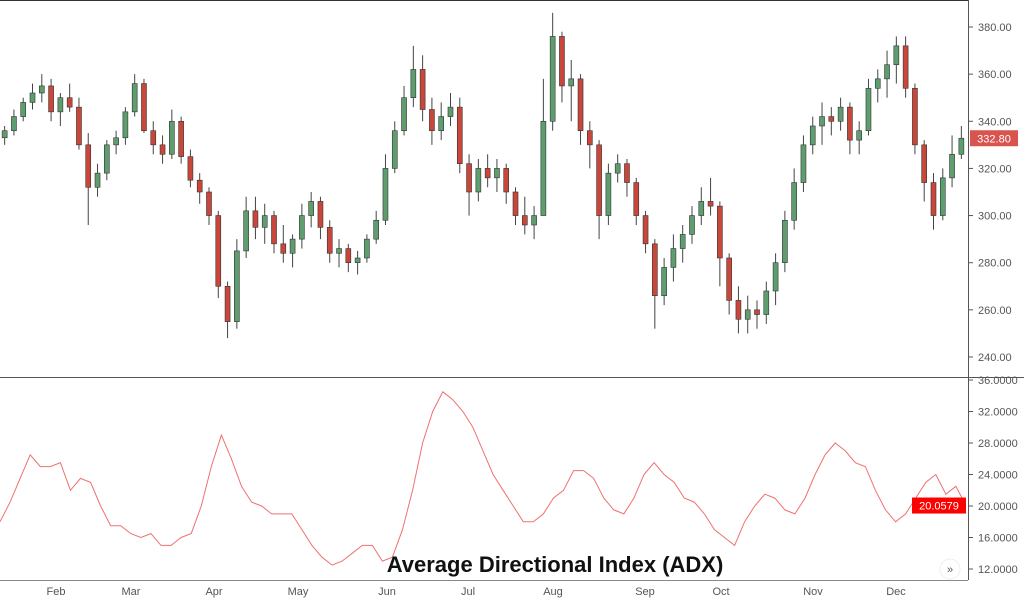 This screenshot has width=1024, height=603. I want to click on scroll-right-button: », so click(950, 569).